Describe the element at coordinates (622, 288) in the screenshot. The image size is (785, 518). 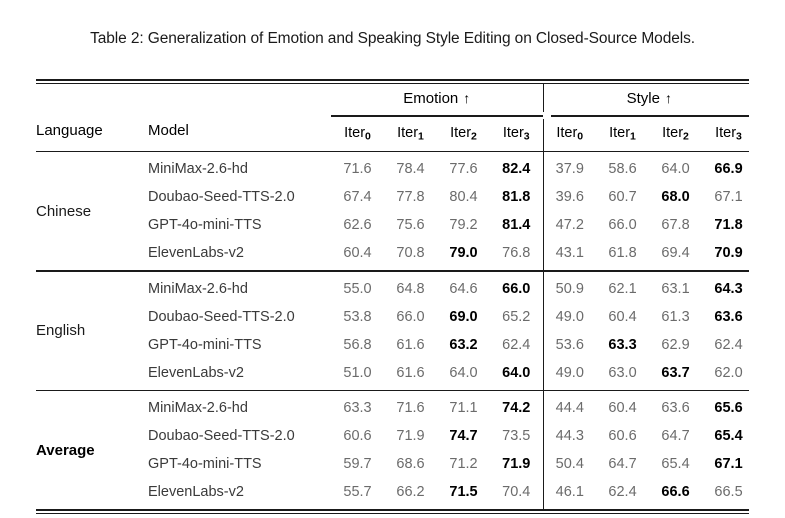
I see `style-iter1-value: 62.1` at that location.